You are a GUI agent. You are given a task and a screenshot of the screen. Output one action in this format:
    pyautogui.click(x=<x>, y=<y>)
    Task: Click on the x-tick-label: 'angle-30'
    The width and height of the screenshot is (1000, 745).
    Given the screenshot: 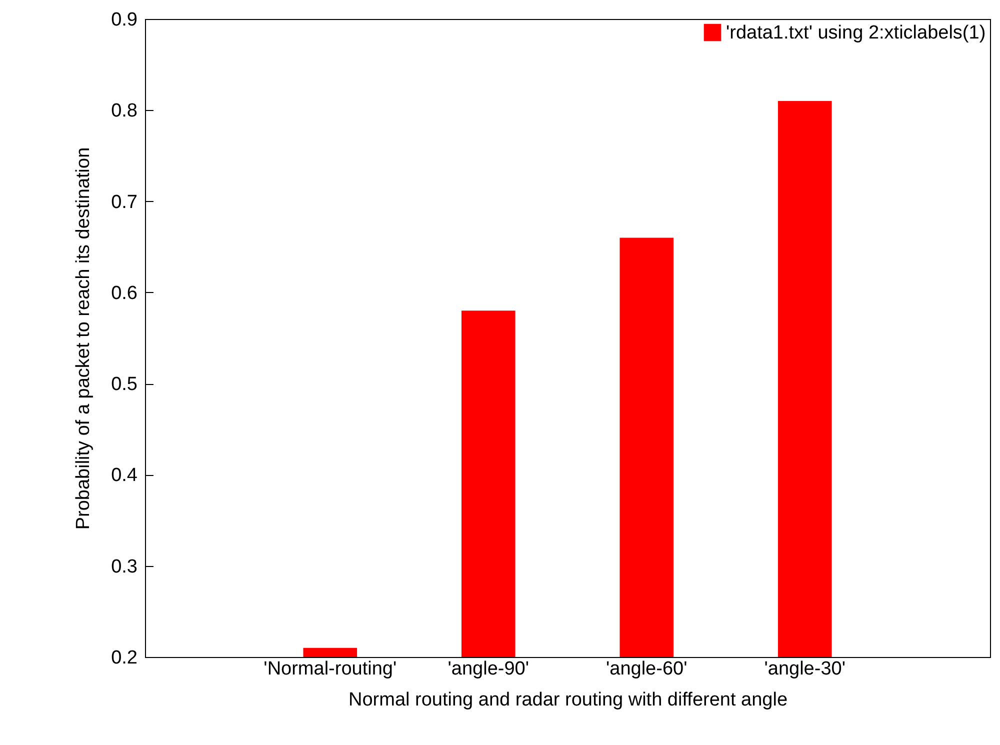 What is the action you would take?
    pyautogui.click(x=805, y=669)
    